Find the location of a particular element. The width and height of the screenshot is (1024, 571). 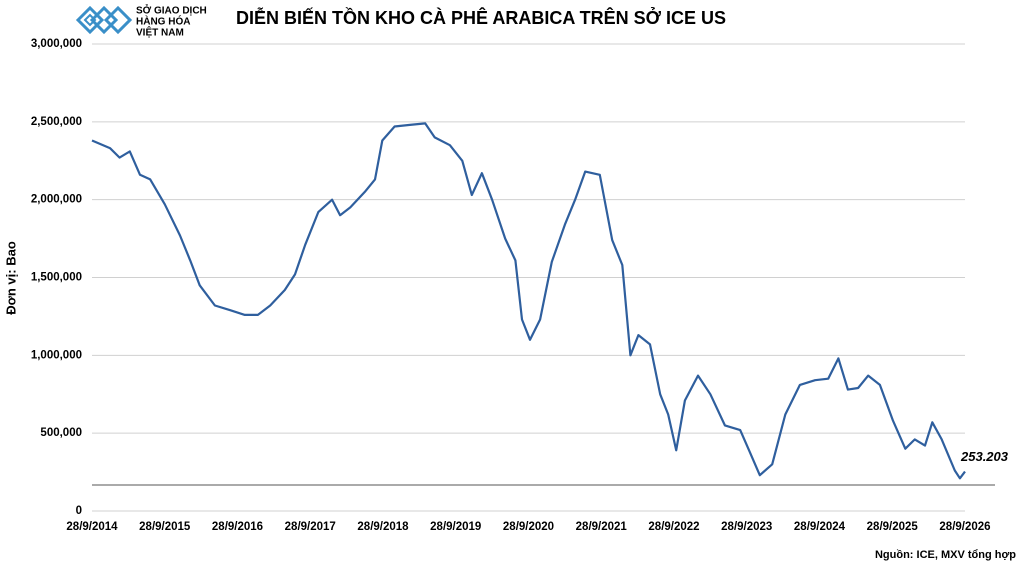

x-tick-label: 28/9/2018 is located at coordinates (383, 527).